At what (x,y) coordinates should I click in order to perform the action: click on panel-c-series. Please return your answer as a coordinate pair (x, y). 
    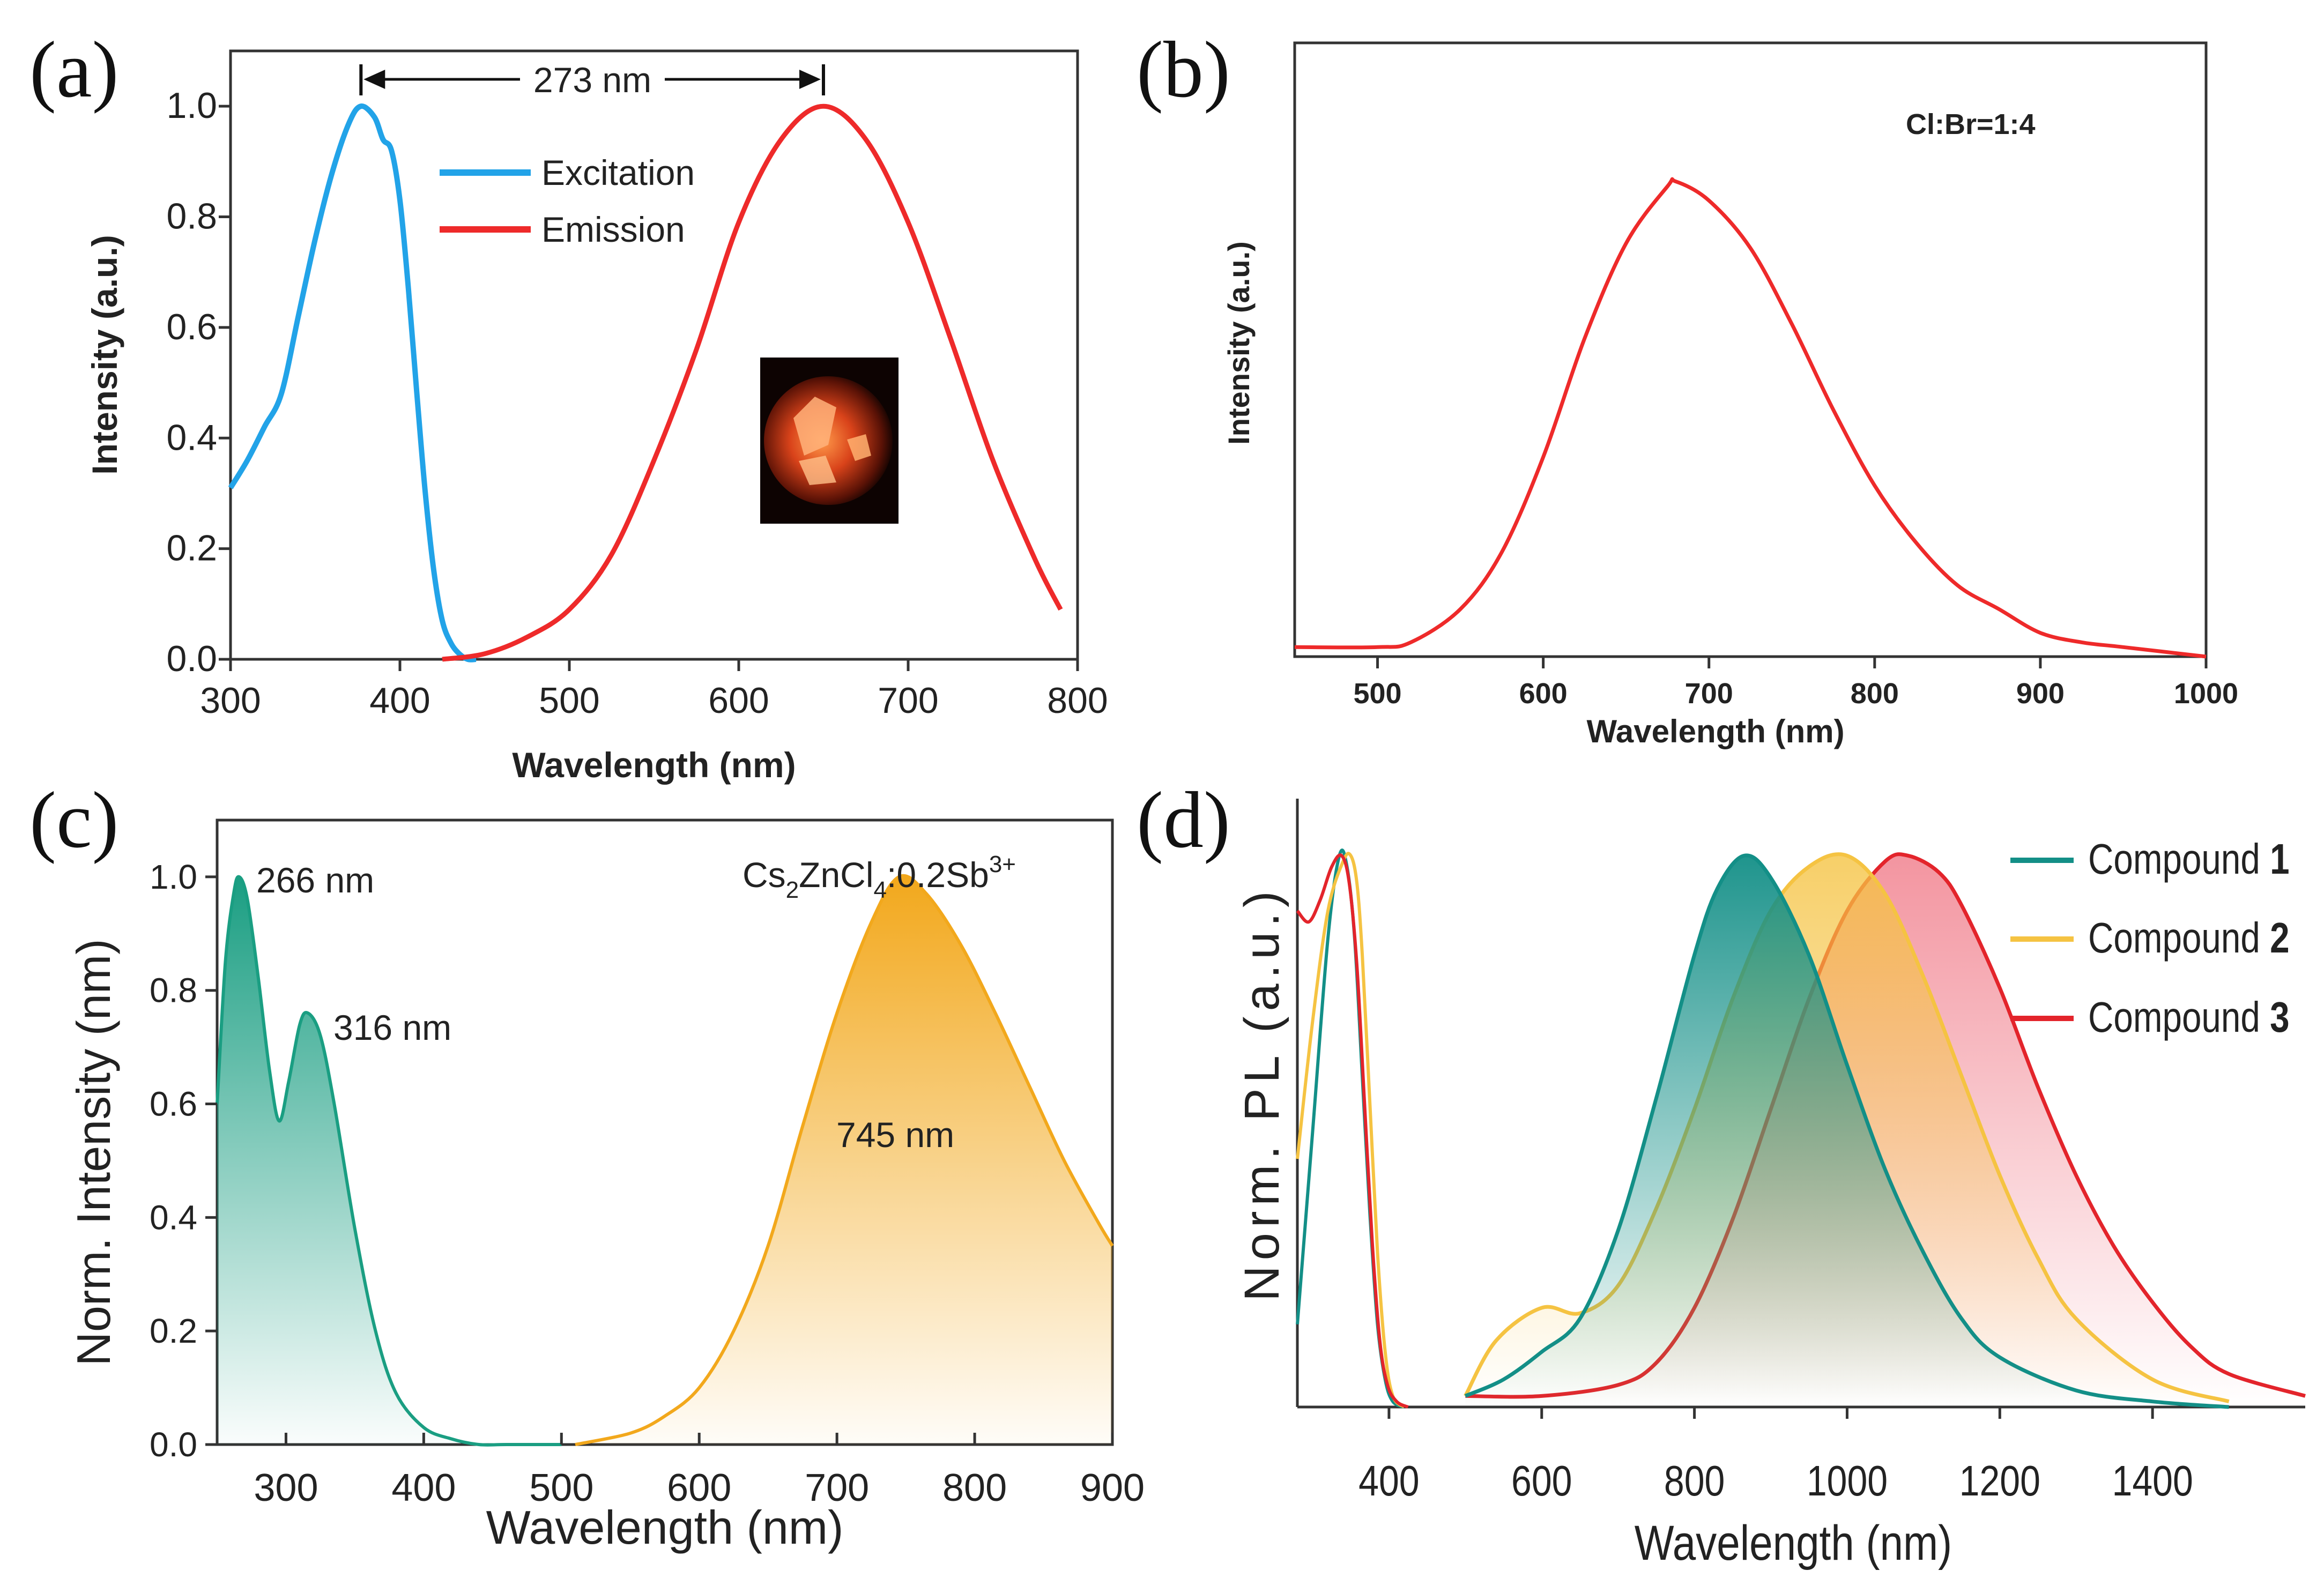
    Looking at the image, I should click on (665, 1160).